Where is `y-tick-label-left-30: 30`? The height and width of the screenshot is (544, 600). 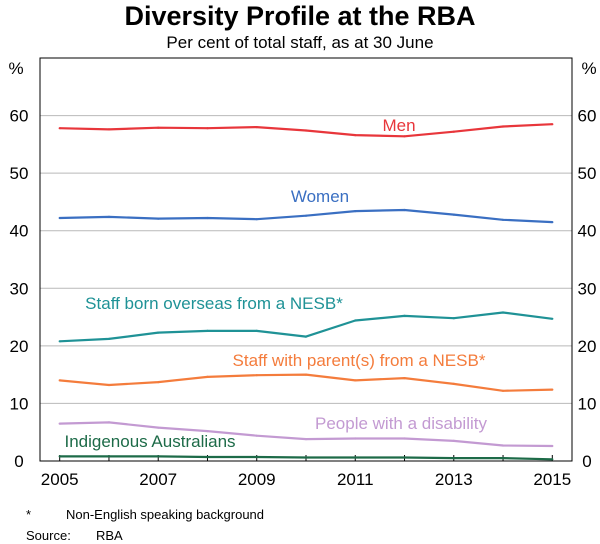 y-tick-label-left-30: 30 is located at coordinates (19, 288).